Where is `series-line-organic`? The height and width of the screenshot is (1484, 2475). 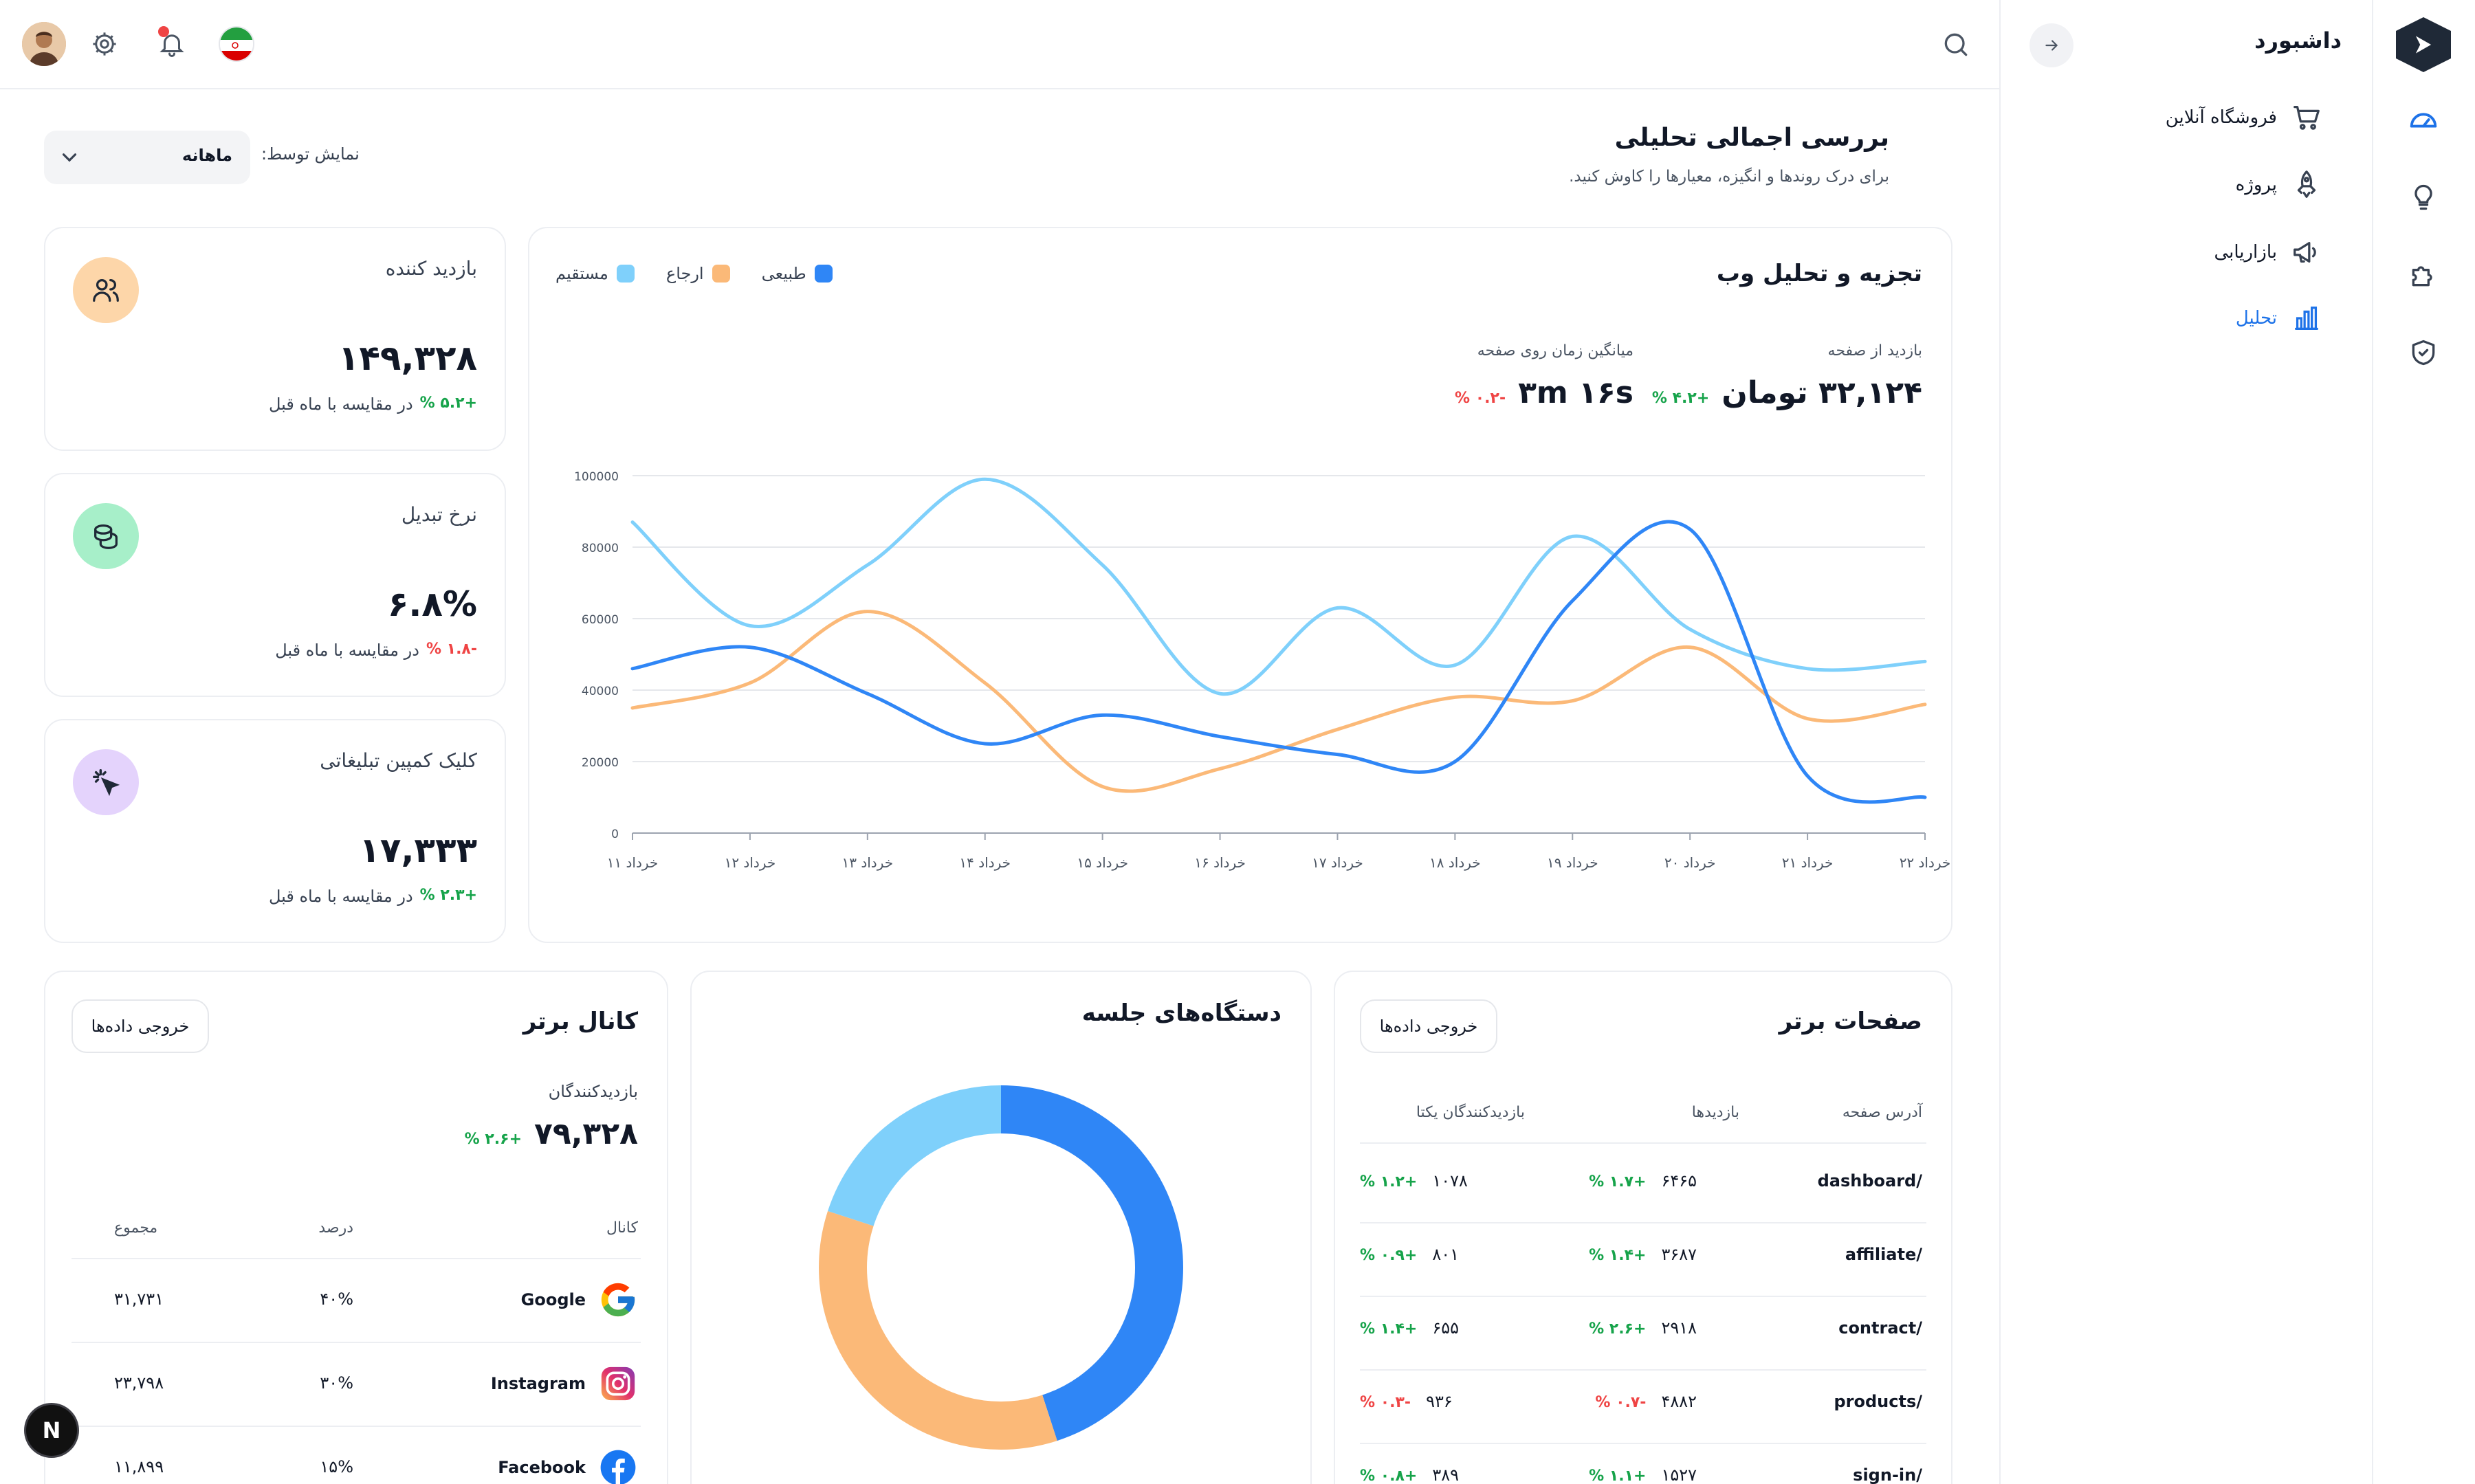
series-line-organic is located at coordinates (1278, 662).